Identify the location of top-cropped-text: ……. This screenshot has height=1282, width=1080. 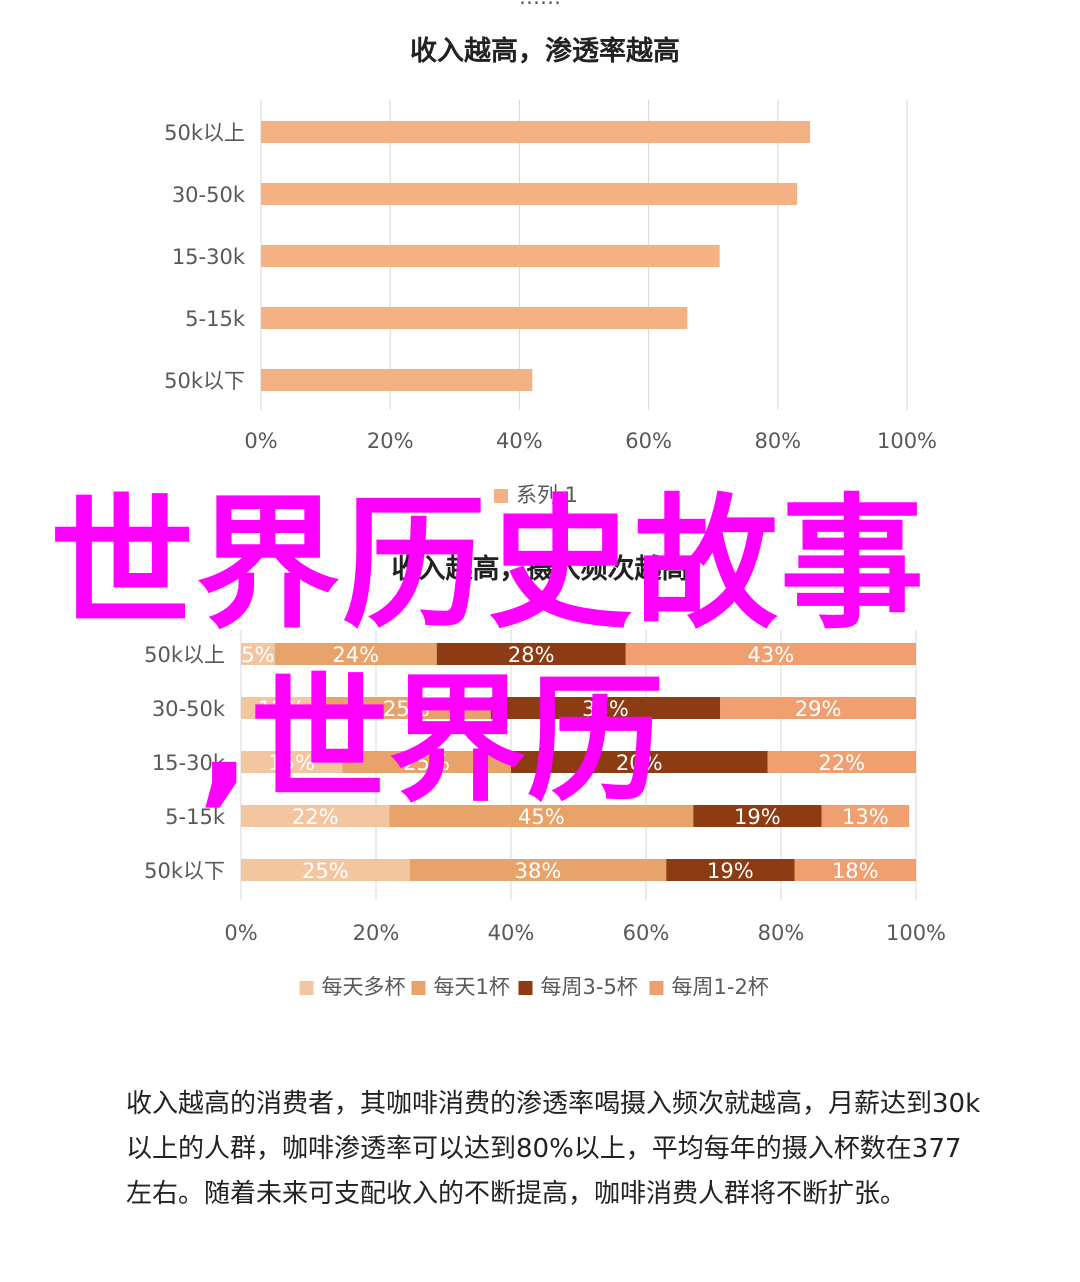
(540, 4).